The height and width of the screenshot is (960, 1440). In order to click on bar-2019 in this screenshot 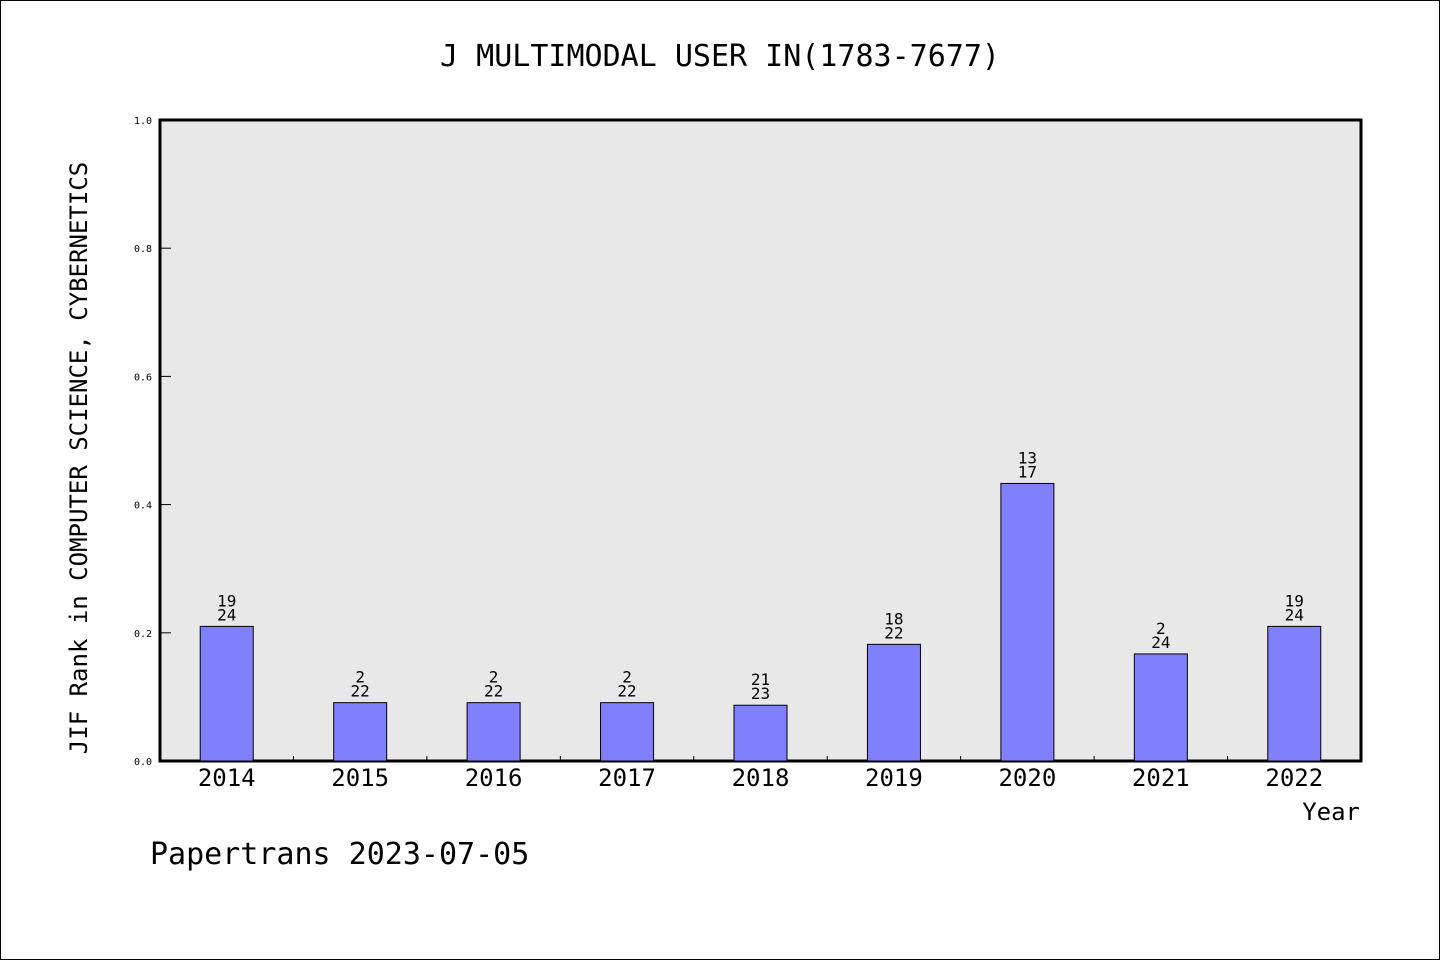, I will do `click(893, 702)`.